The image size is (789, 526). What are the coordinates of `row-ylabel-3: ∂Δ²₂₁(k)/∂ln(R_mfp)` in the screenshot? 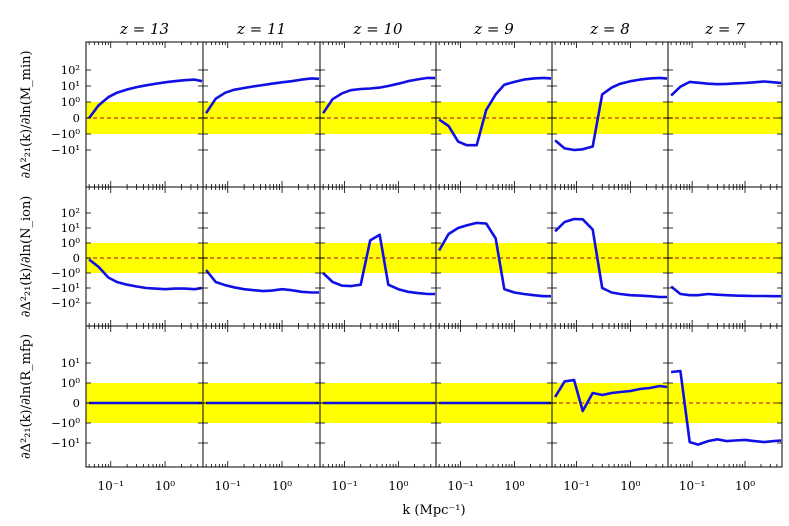 It's located at (26, 396).